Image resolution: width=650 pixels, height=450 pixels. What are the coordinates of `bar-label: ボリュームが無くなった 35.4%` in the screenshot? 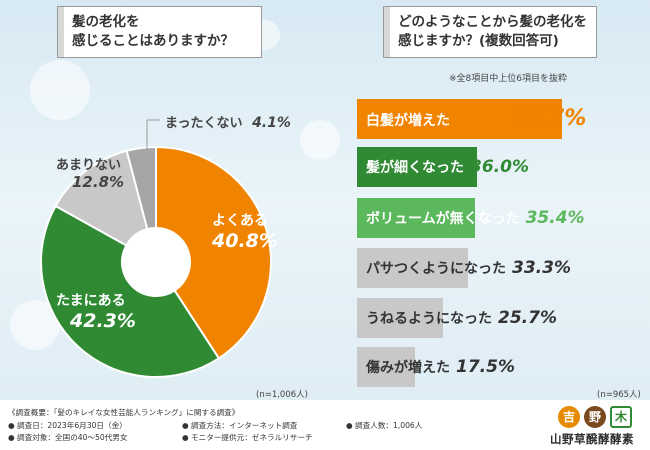 It's located at (475, 218).